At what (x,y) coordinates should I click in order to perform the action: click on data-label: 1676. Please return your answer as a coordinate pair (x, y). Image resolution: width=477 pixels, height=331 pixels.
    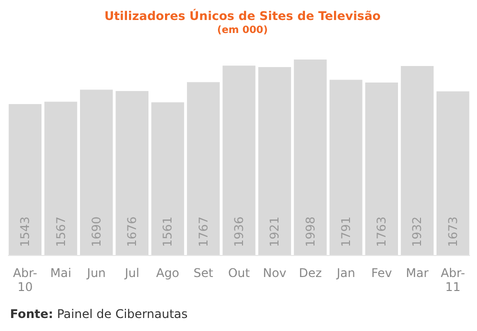
    Looking at the image, I should click on (132, 231).